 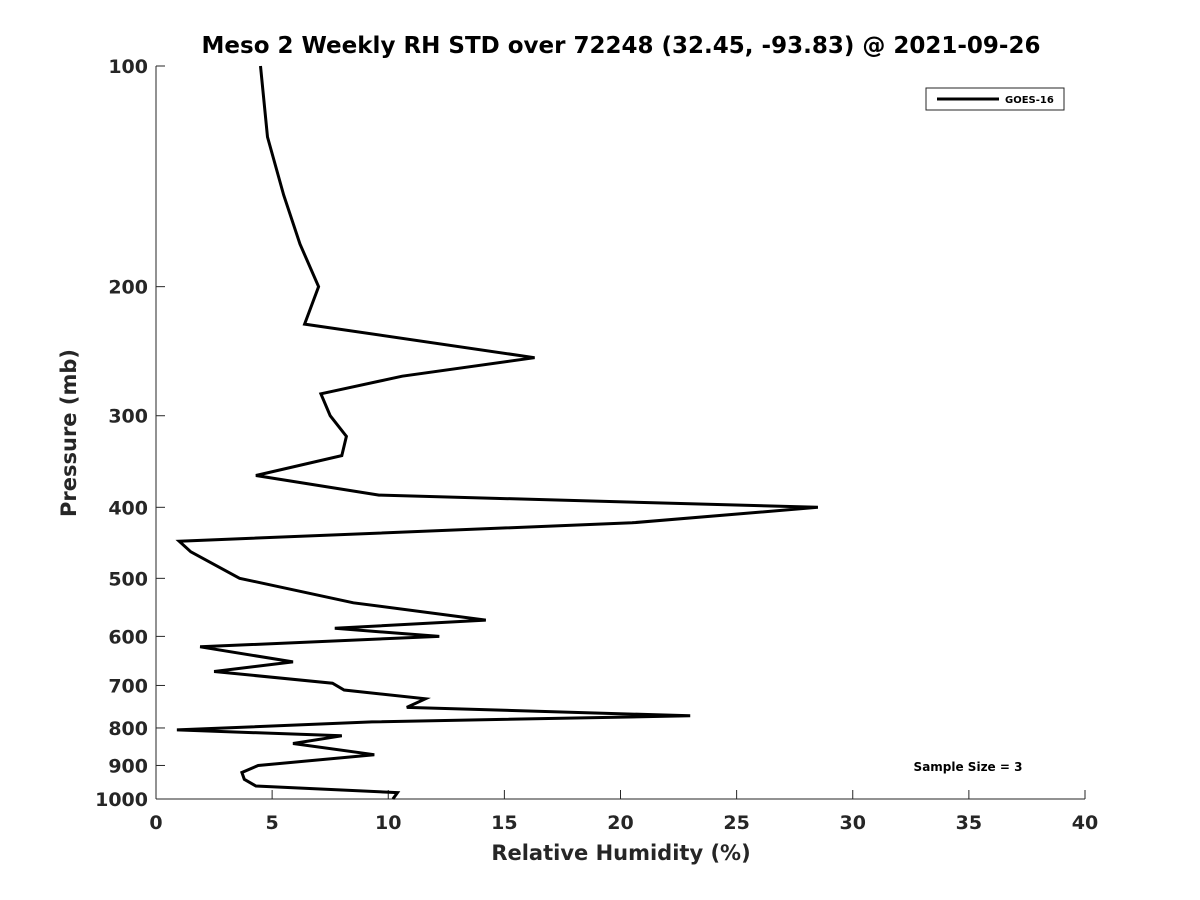 I want to click on x-tick-label: 15, so click(x=504, y=823).